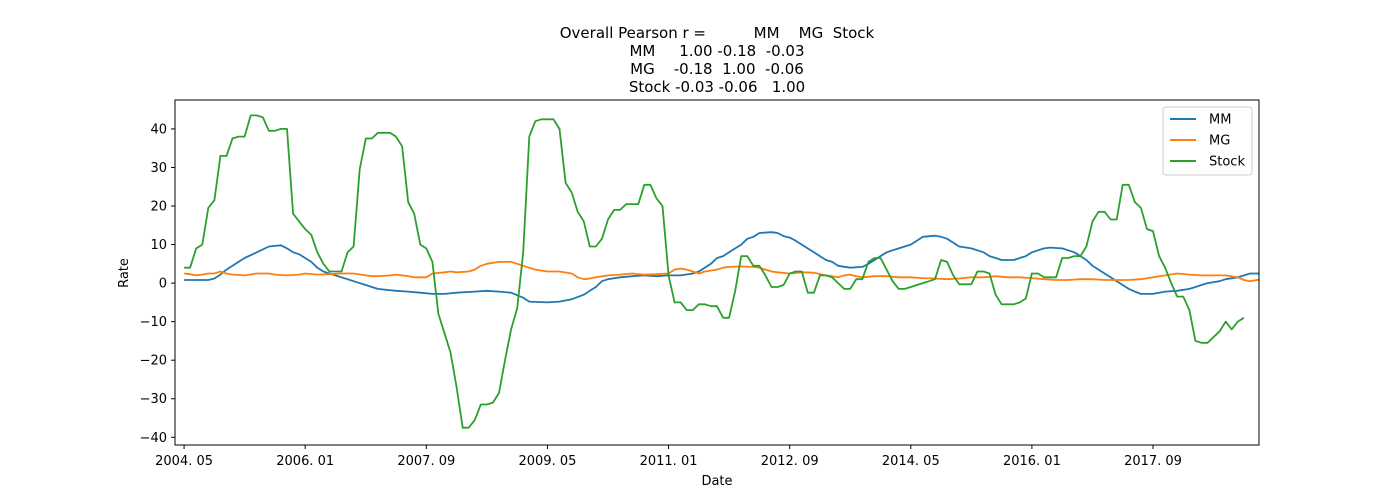 Image resolution: width=1400 pixels, height=500 pixels. What do you see at coordinates (158, 245) in the screenshot?
I see `y-tick-label: 10` at bounding box center [158, 245].